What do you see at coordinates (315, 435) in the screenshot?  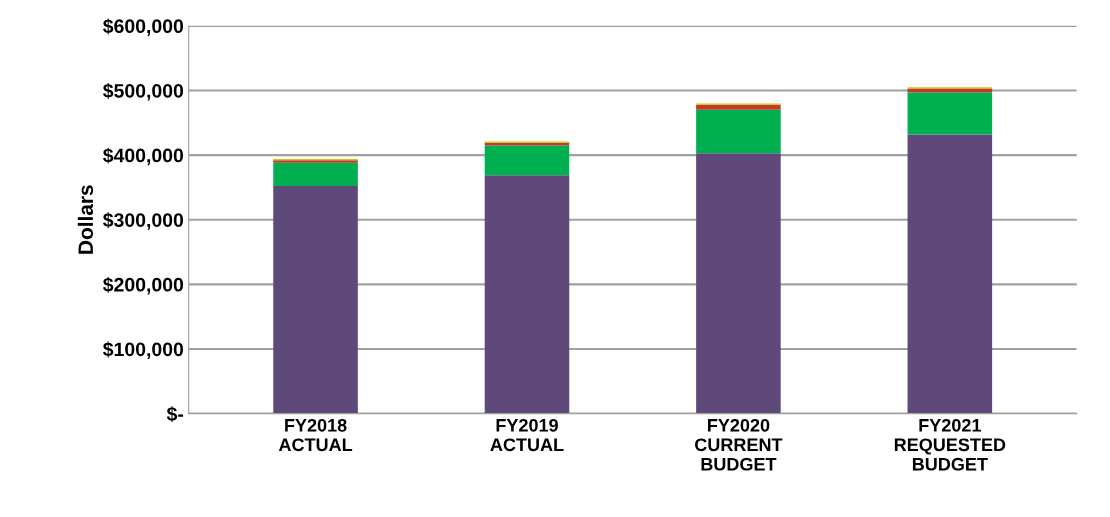 I see `x-tick-label: FY2018 ACTUAL` at bounding box center [315, 435].